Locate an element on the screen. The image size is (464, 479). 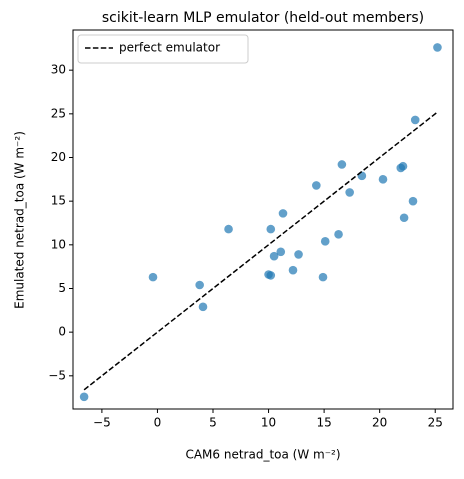
x-tick-label: 0 is located at coordinates (158, 423).